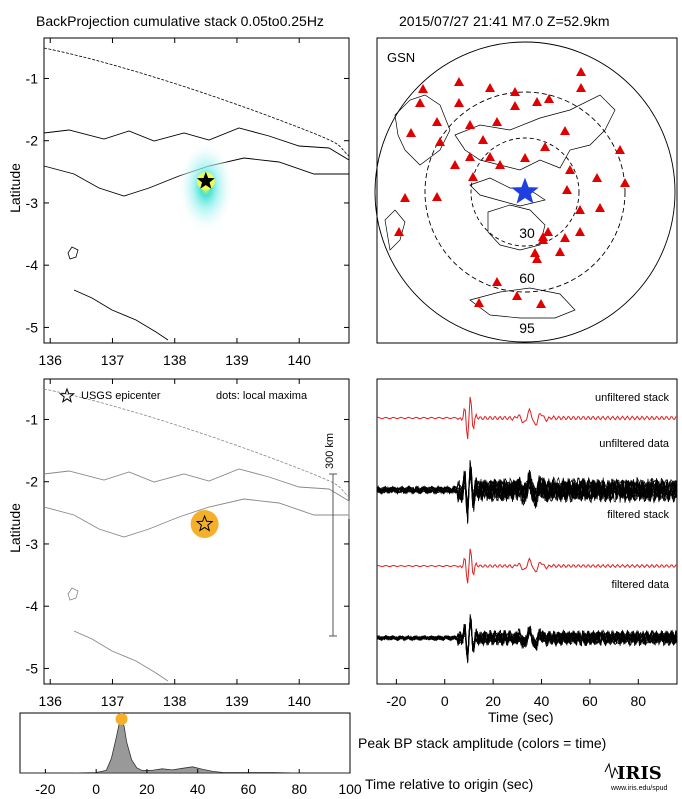 The image size is (682, 799). What do you see at coordinates (639, 788) in the screenshot?
I see `iris-logo-url: www.iris.edu/spud` at bounding box center [639, 788].